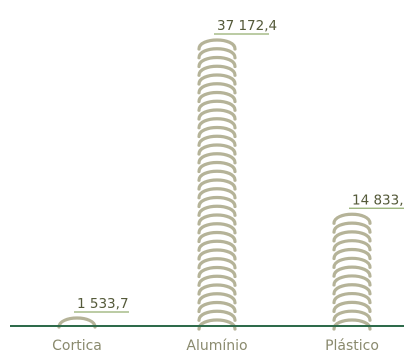 Image resolution: width=404 pixels, height=352 pixels. What do you see at coordinates (378, 200) in the screenshot?
I see `value-label-plastico: 14 833,4` at bounding box center [378, 200].